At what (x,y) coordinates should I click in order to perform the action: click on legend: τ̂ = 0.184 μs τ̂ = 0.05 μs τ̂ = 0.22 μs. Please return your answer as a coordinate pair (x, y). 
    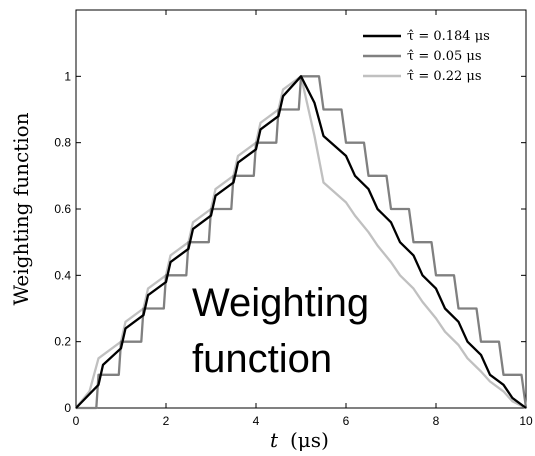
    Looking at the image, I should click on (426, 56).